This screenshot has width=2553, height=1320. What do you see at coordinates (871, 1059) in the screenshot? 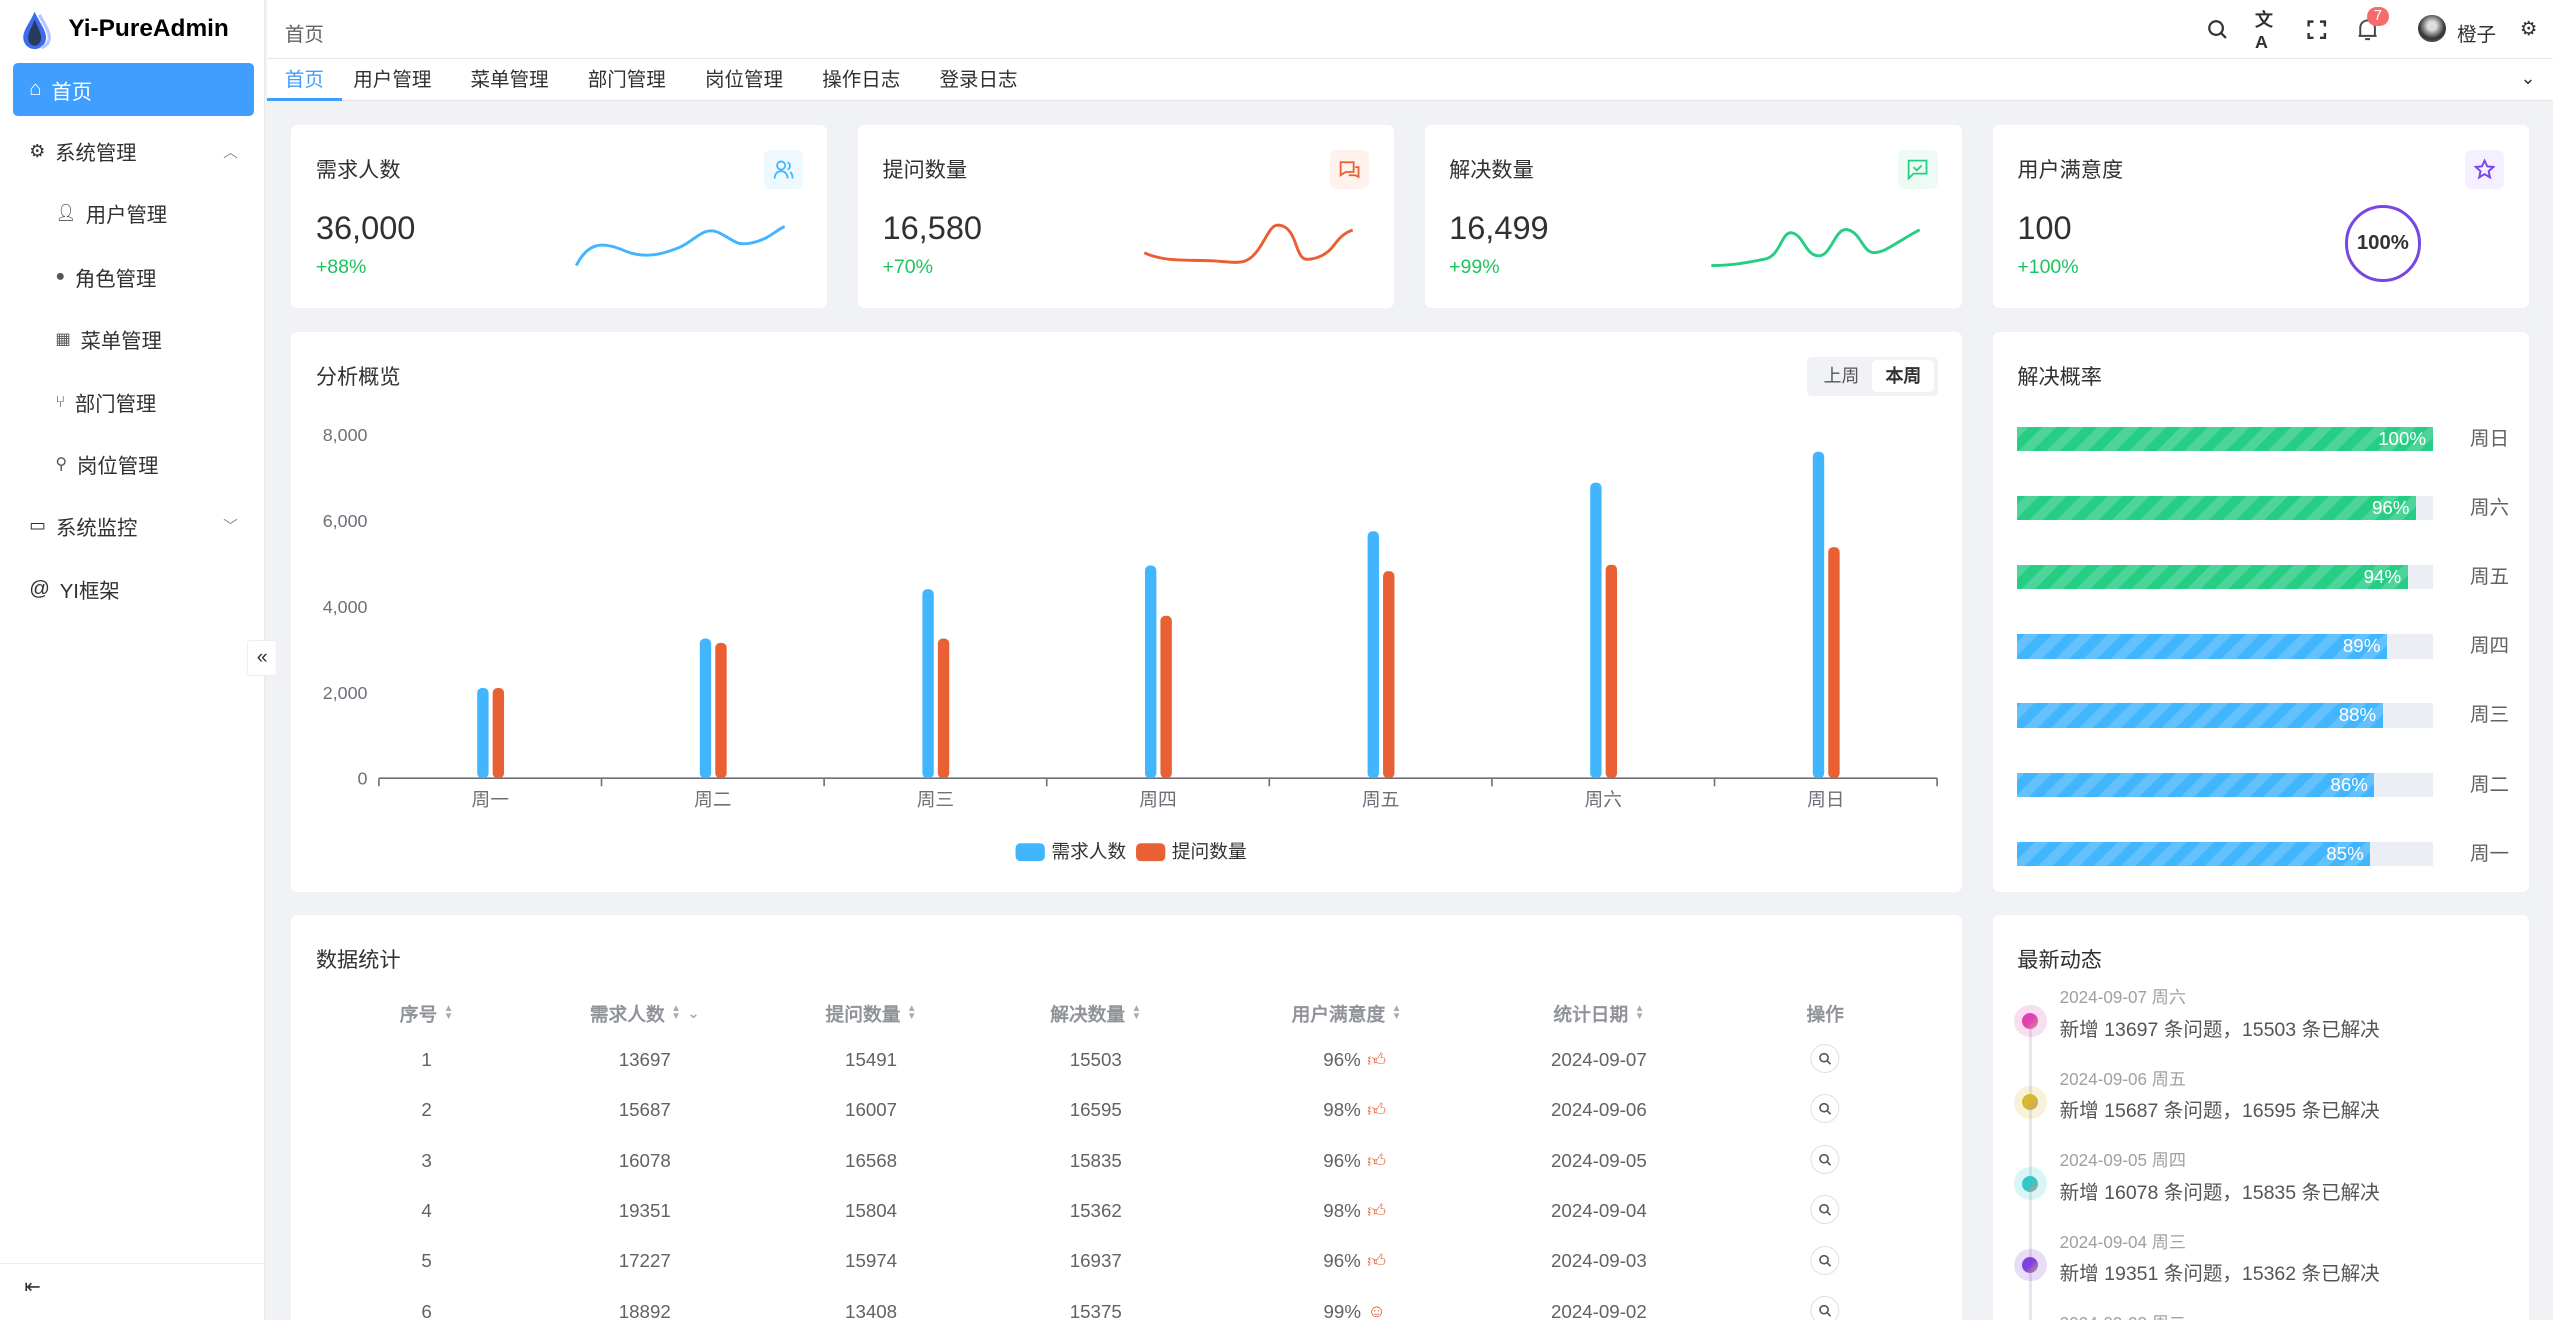
I see `cell-value: 15491` at bounding box center [871, 1059].